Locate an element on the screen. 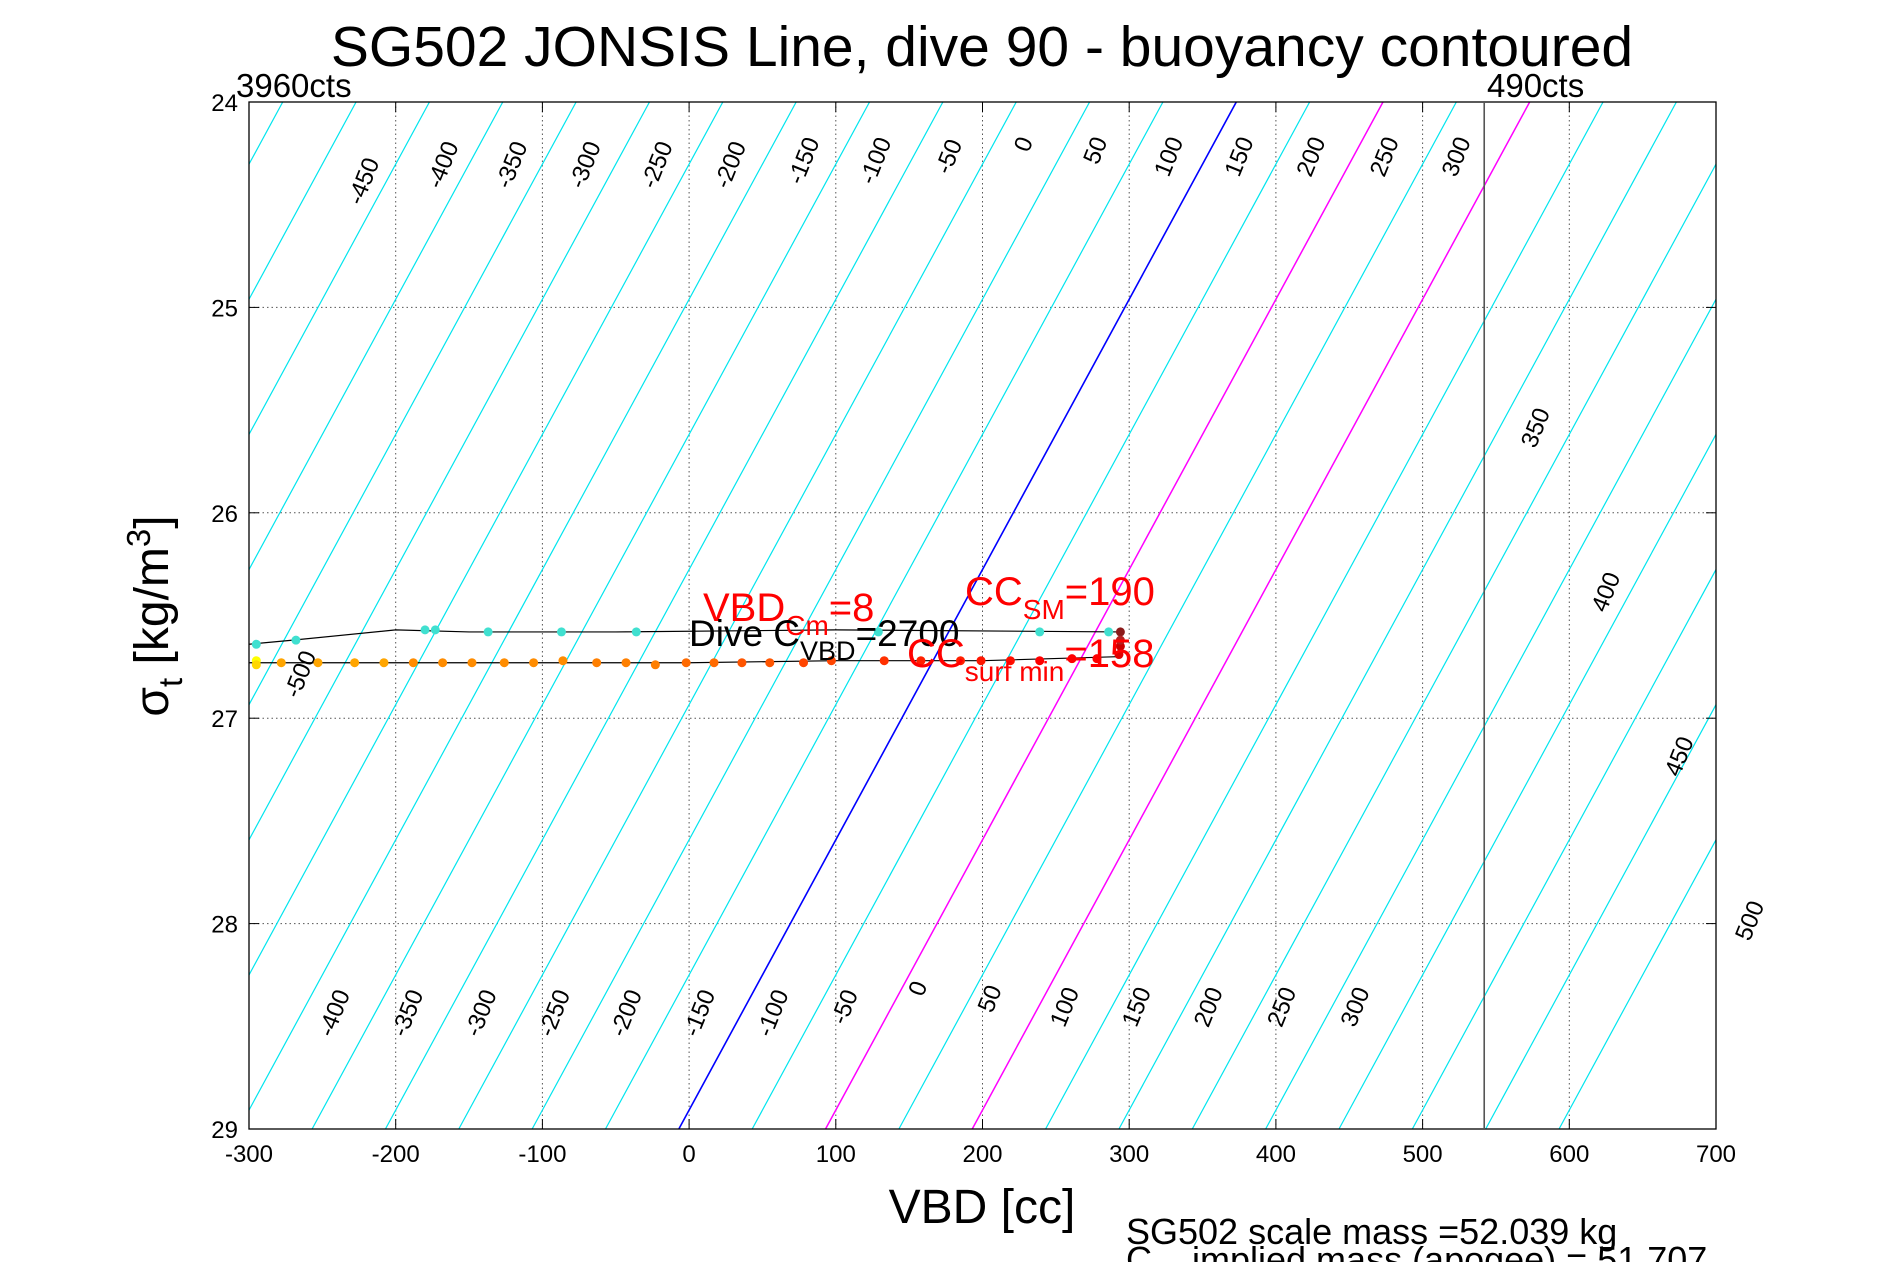 The height and width of the screenshot is (1262, 1891). annotation-cc-sm: CCSM=190 is located at coordinates (1060, 597).